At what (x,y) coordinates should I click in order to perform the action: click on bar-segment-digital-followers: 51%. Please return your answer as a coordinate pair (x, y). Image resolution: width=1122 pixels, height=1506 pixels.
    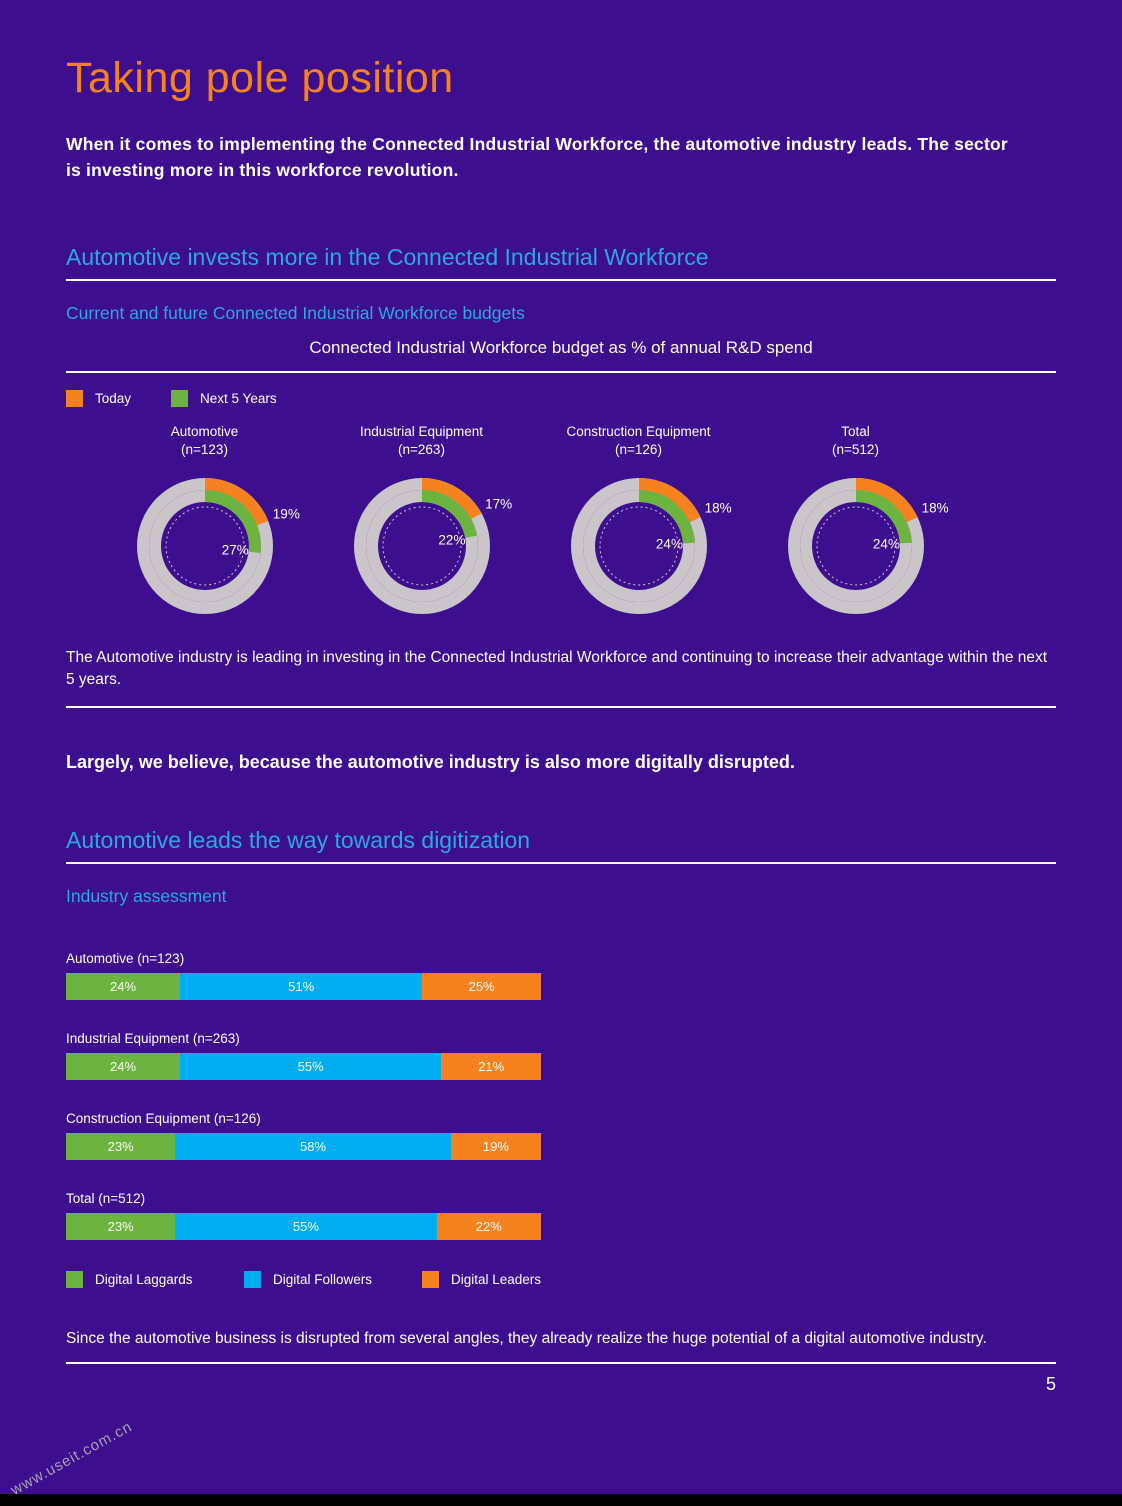
    Looking at the image, I should click on (301, 986).